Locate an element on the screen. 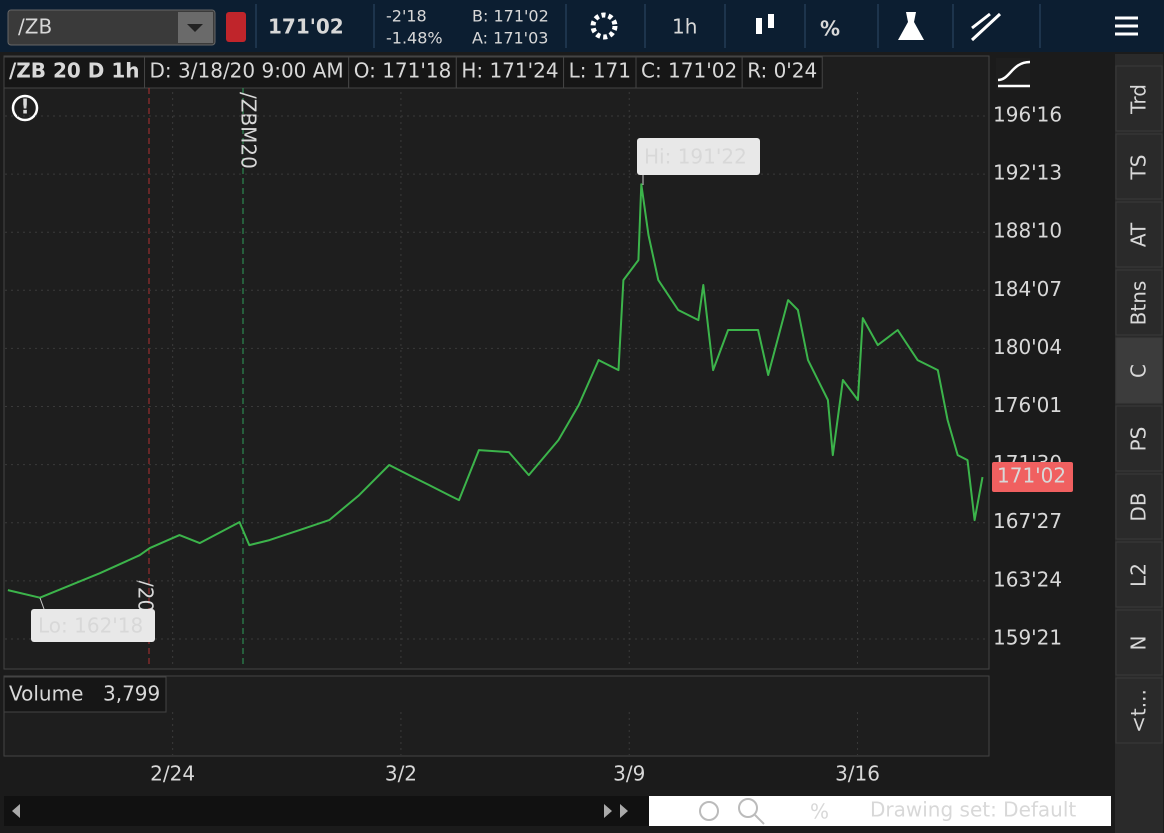 This screenshot has width=1164, height=833. x-tick-label: 3/9 is located at coordinates (629, 774).